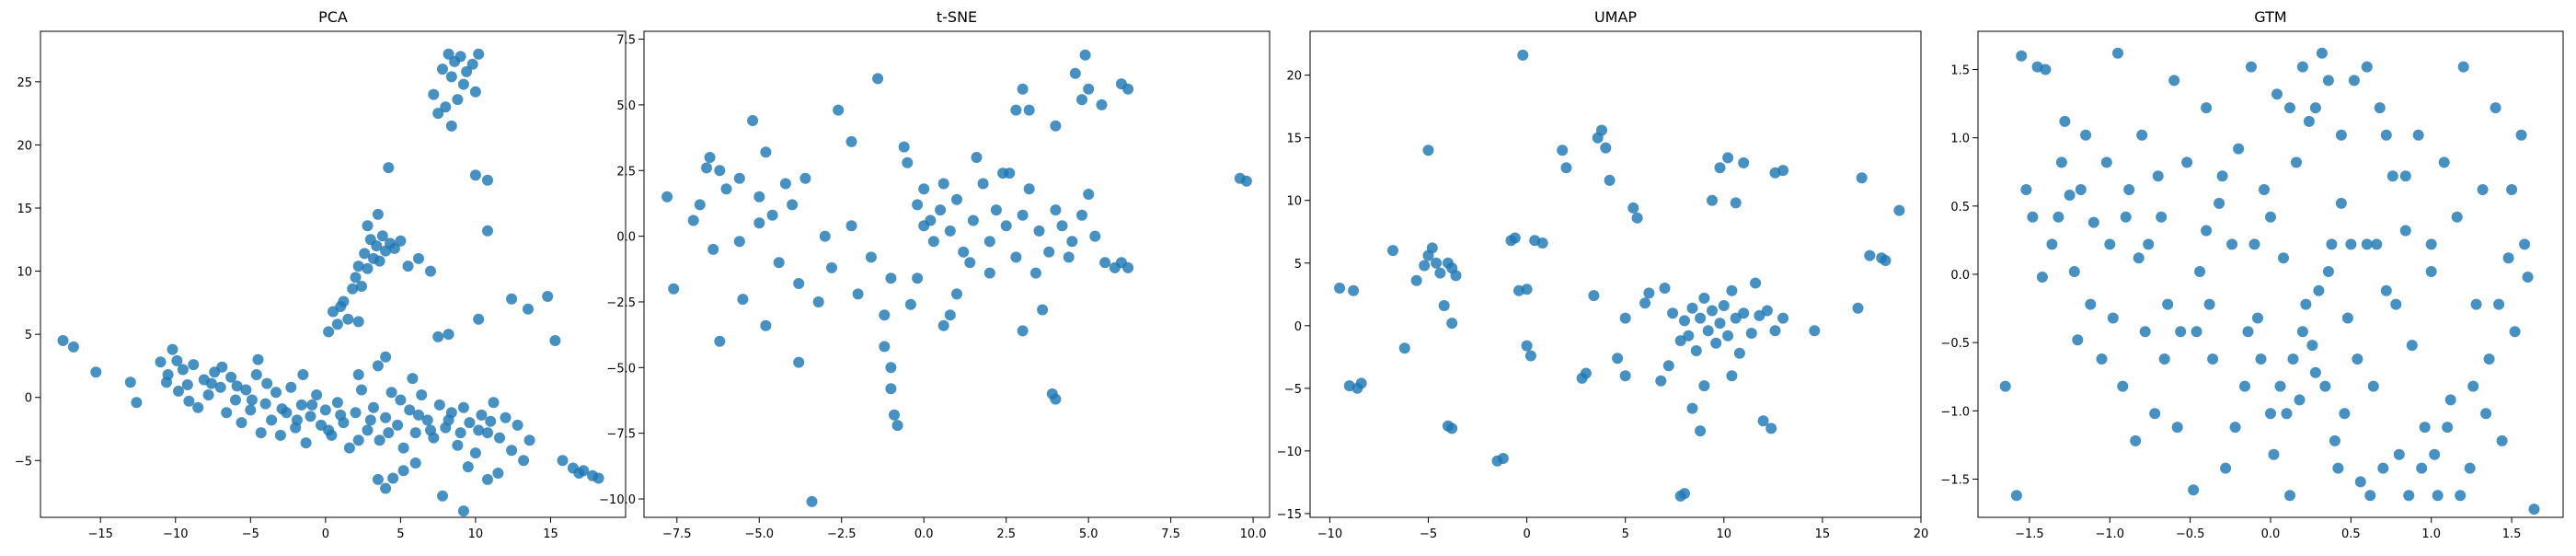 The width and height of the screenshot is (2576, 556). What do you see at coordinates (842, 534) in the screenshot?
I see `x-tick-label: −2.5` at bounding box center [842, 534].